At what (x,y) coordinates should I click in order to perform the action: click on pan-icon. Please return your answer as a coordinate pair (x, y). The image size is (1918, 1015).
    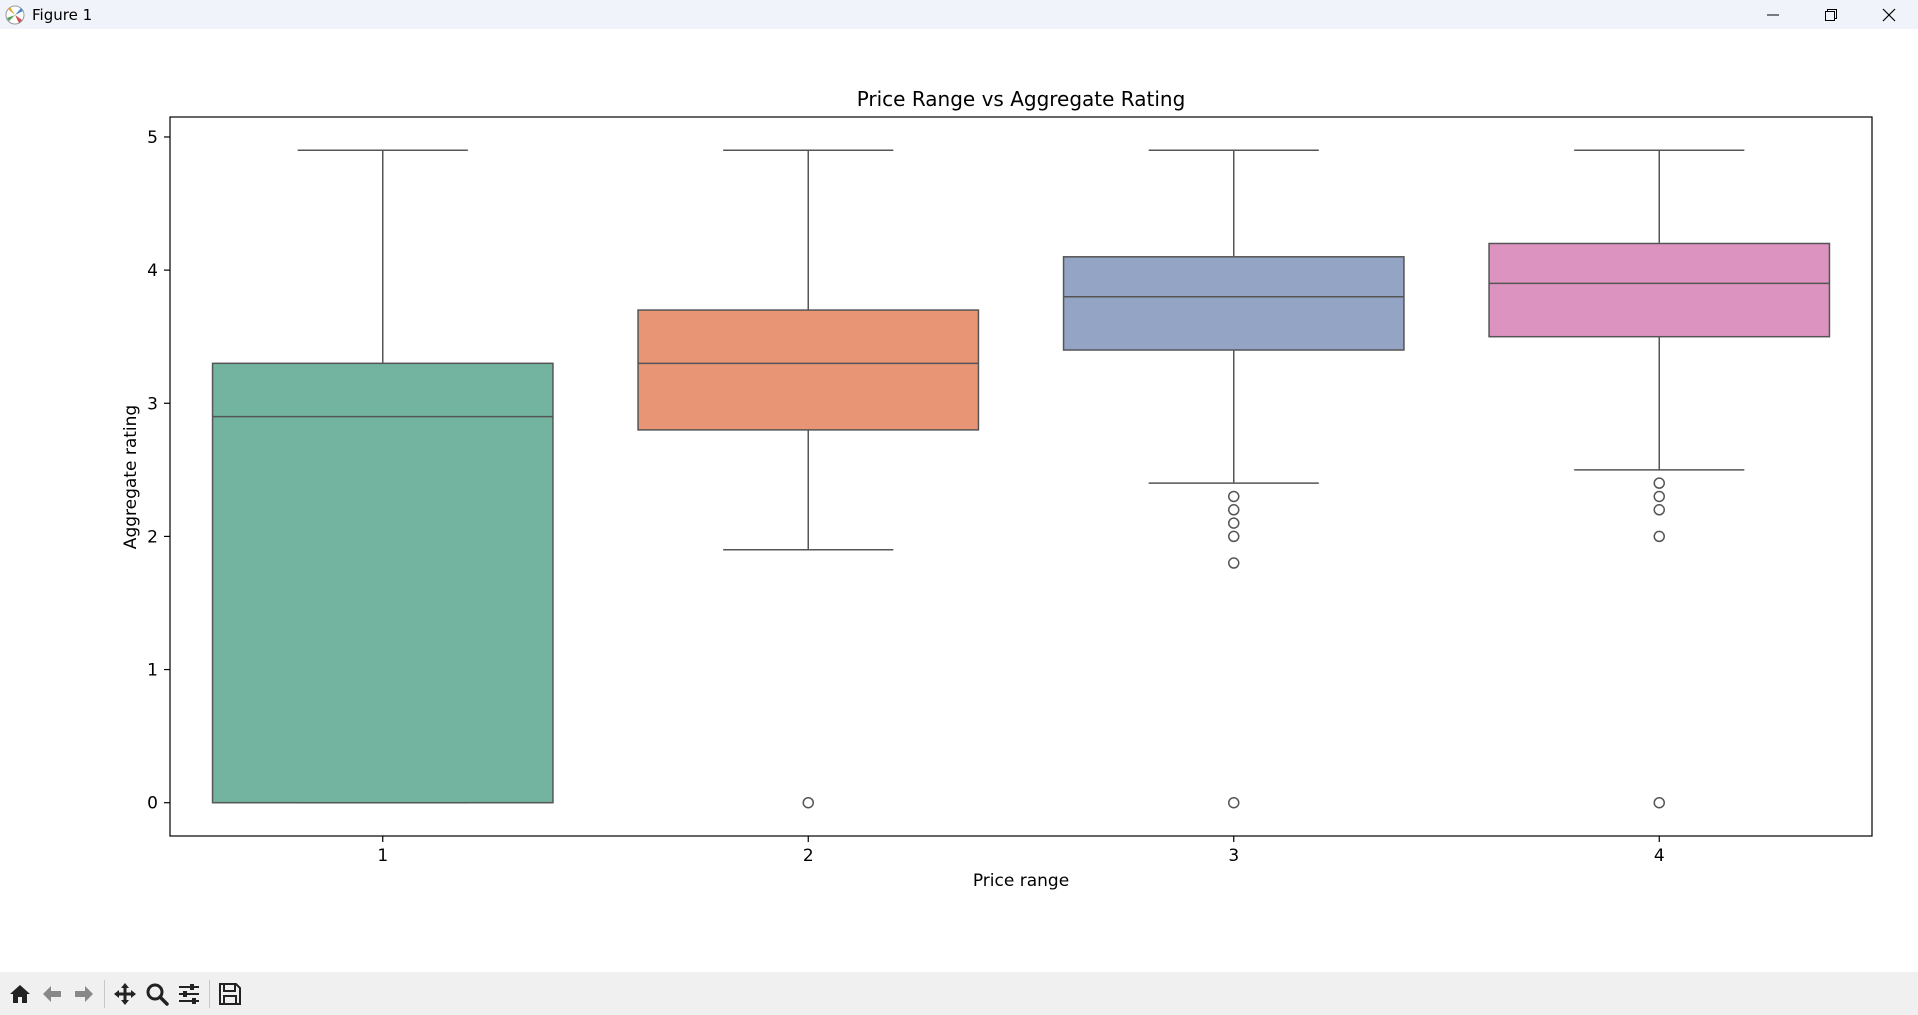
    Looking at the image, I should click on (125, 993).